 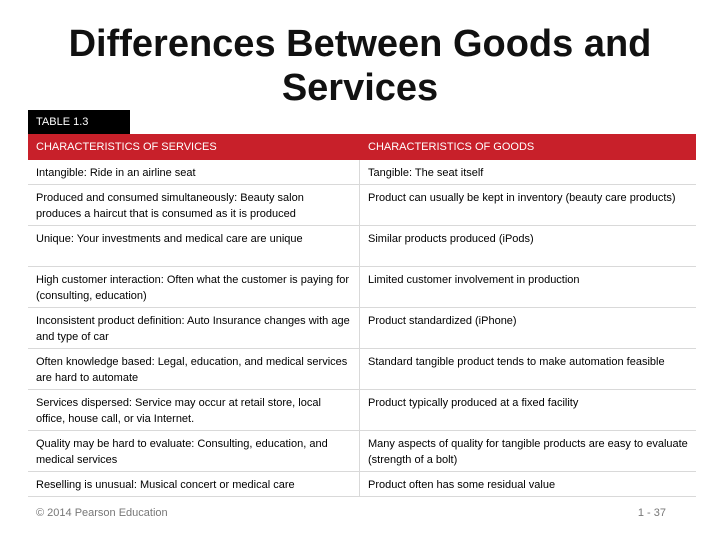 I want to click on goods-cell: Similar products produced (iPods), so click(x=451, y=239).